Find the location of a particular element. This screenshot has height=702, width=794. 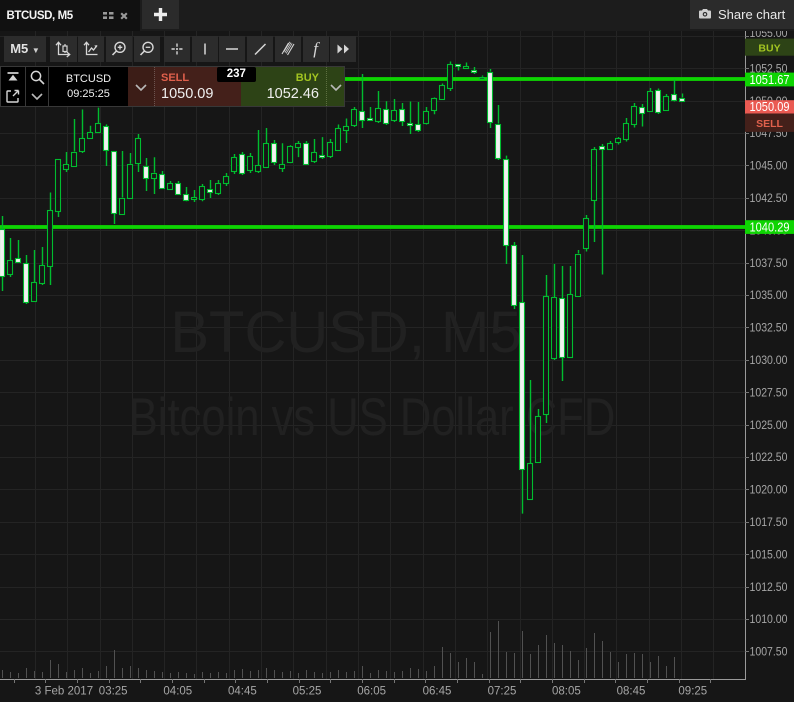

svg-text: 1030.00 is located at coordinates (769, 360).